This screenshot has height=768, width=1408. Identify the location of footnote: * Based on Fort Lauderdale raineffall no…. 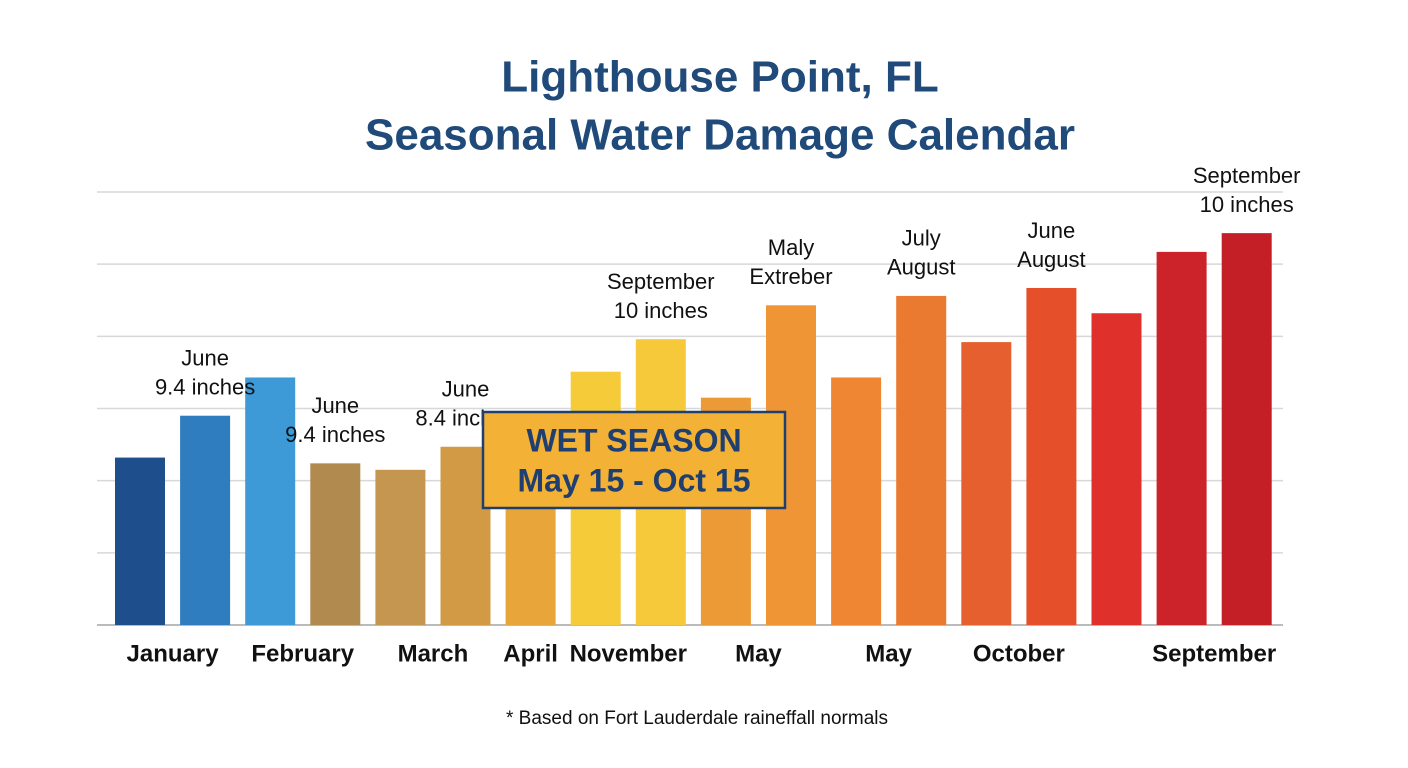
(697, 718).